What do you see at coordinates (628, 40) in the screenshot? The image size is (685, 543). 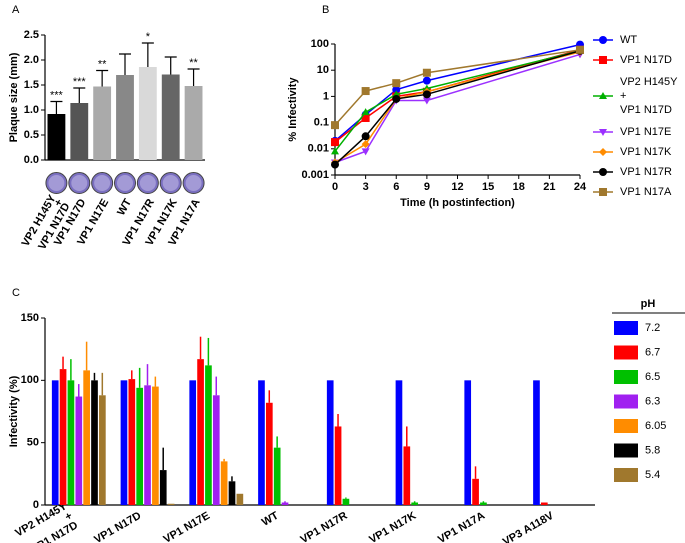 I see `legend-label: WT` at bounding box center [628, 40].